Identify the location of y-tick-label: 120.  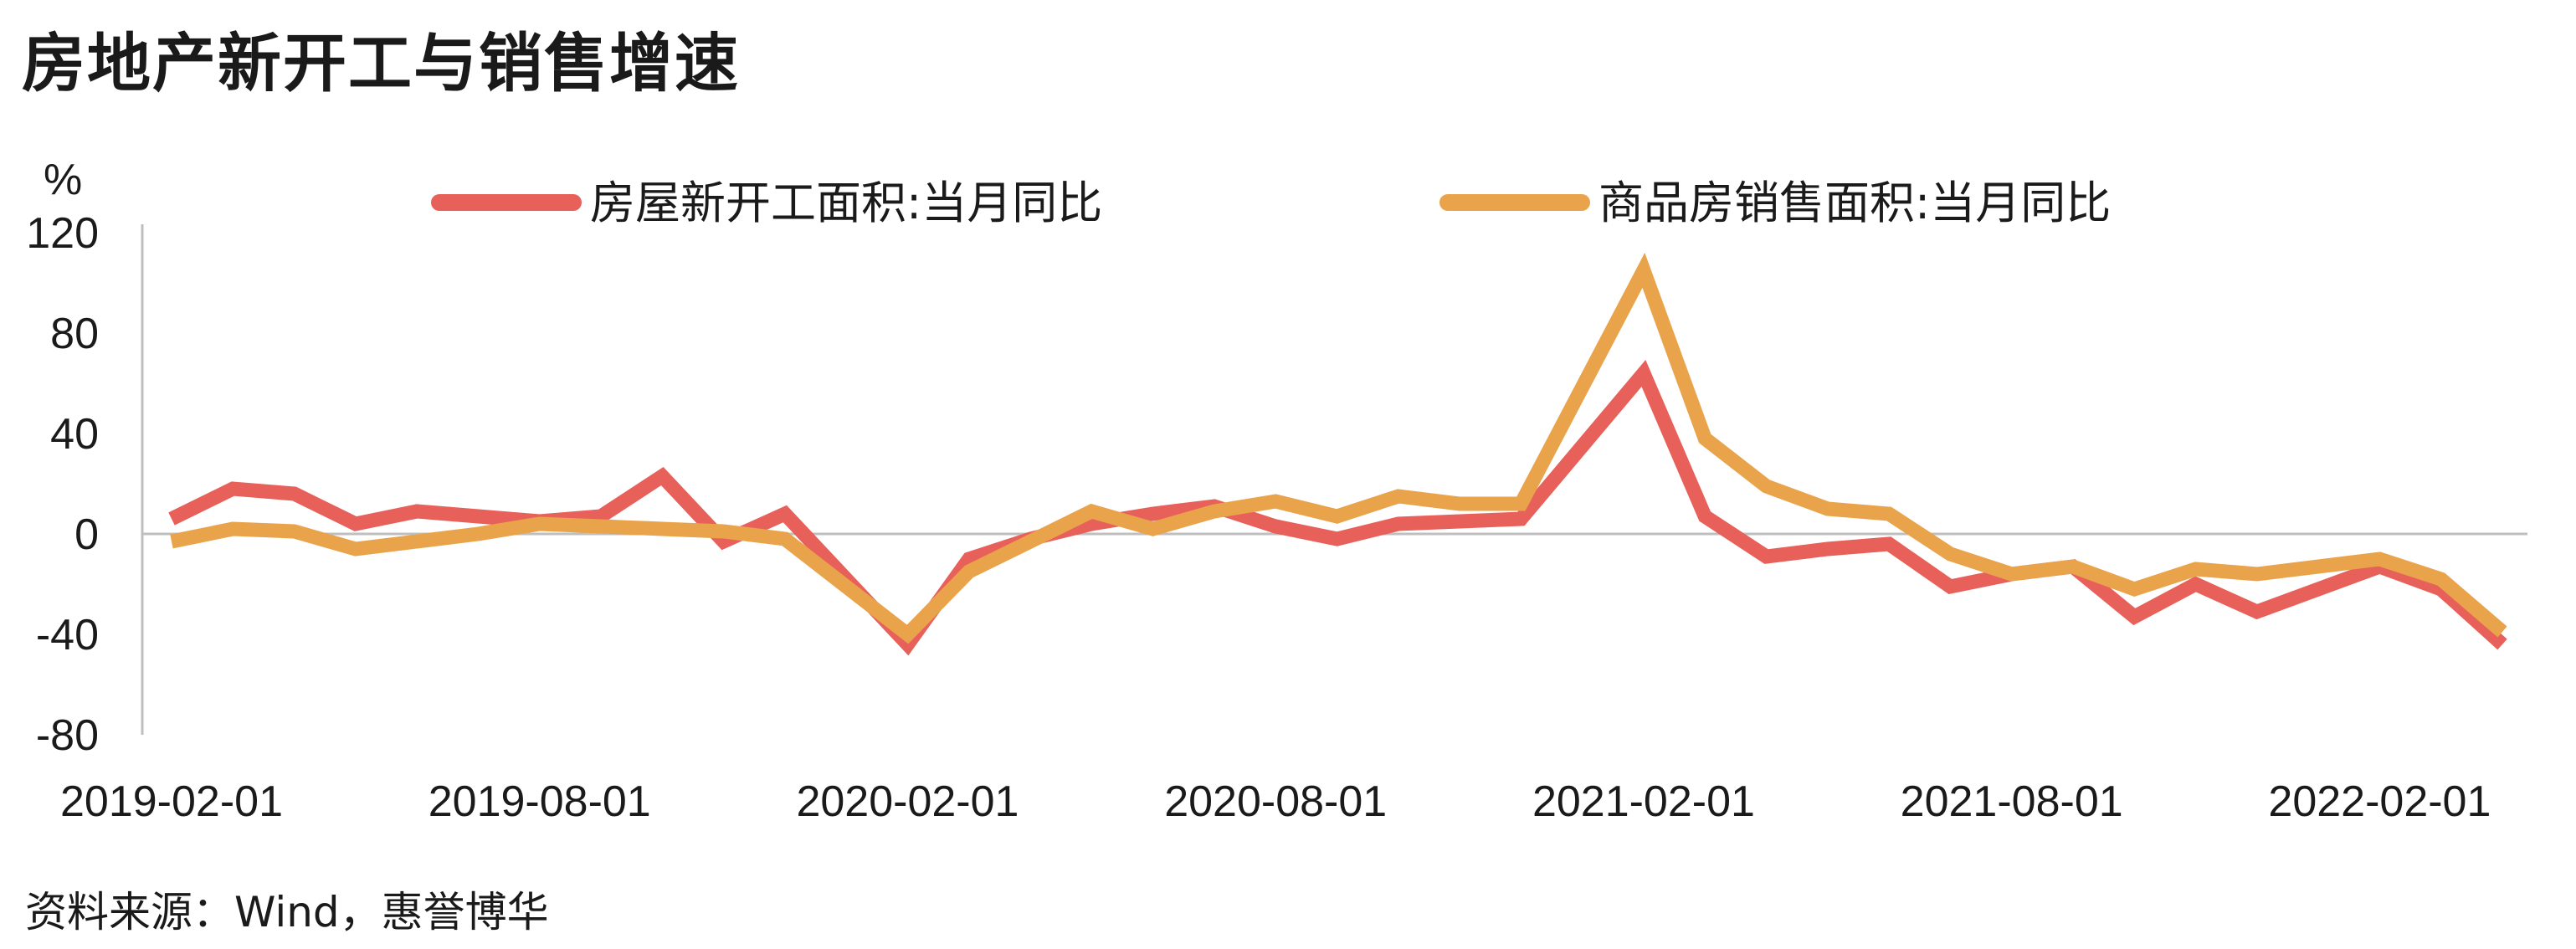
(62, 234).